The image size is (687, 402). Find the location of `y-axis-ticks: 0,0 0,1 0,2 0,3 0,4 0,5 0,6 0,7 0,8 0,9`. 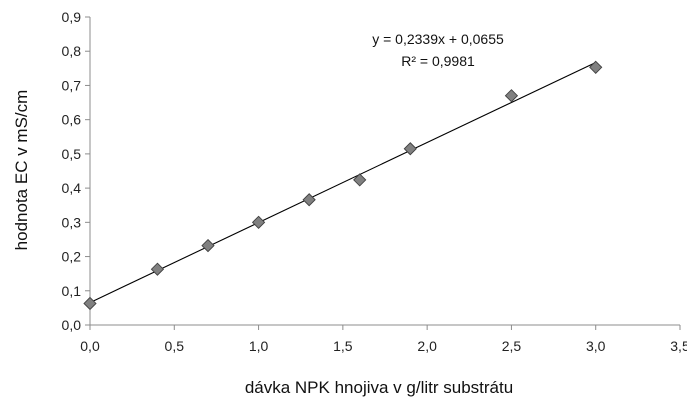

y-axis-ticks: 0,0 0,1 0,2 0,3 0,4 0,5 0,6 0,7 0,8 0,9 is located at coordinates (76, 171).